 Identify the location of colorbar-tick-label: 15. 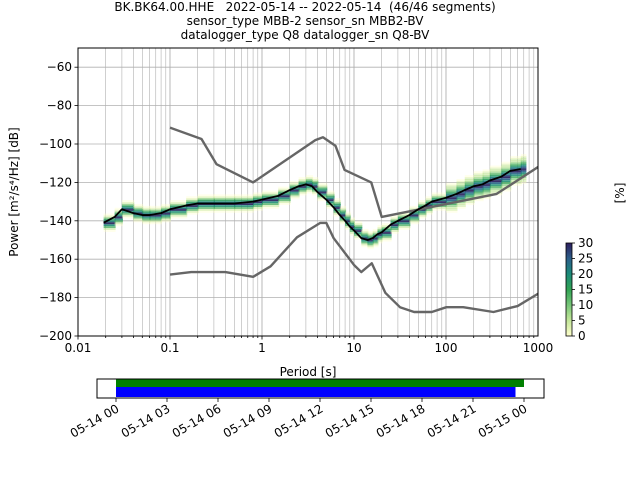
(585, 290).